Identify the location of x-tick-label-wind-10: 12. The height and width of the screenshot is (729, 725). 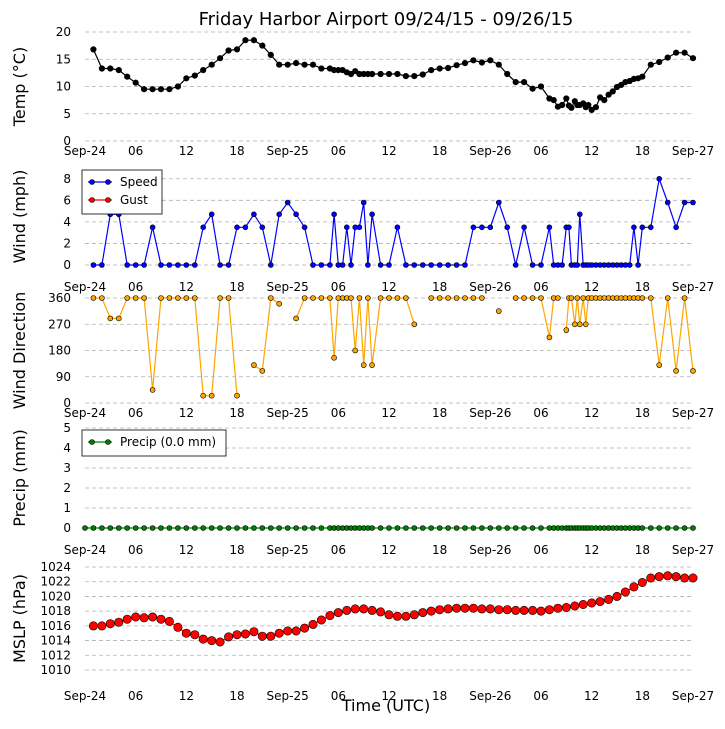
(591, 287).